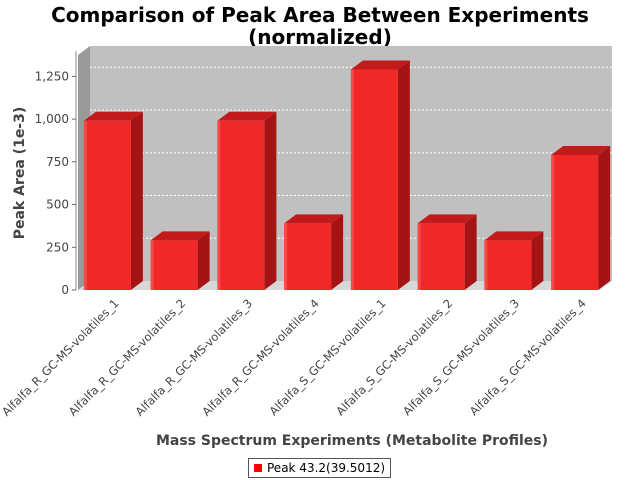 The image size is (640, 480). I want to click on y-tick-label: 250, so click(57, 247).